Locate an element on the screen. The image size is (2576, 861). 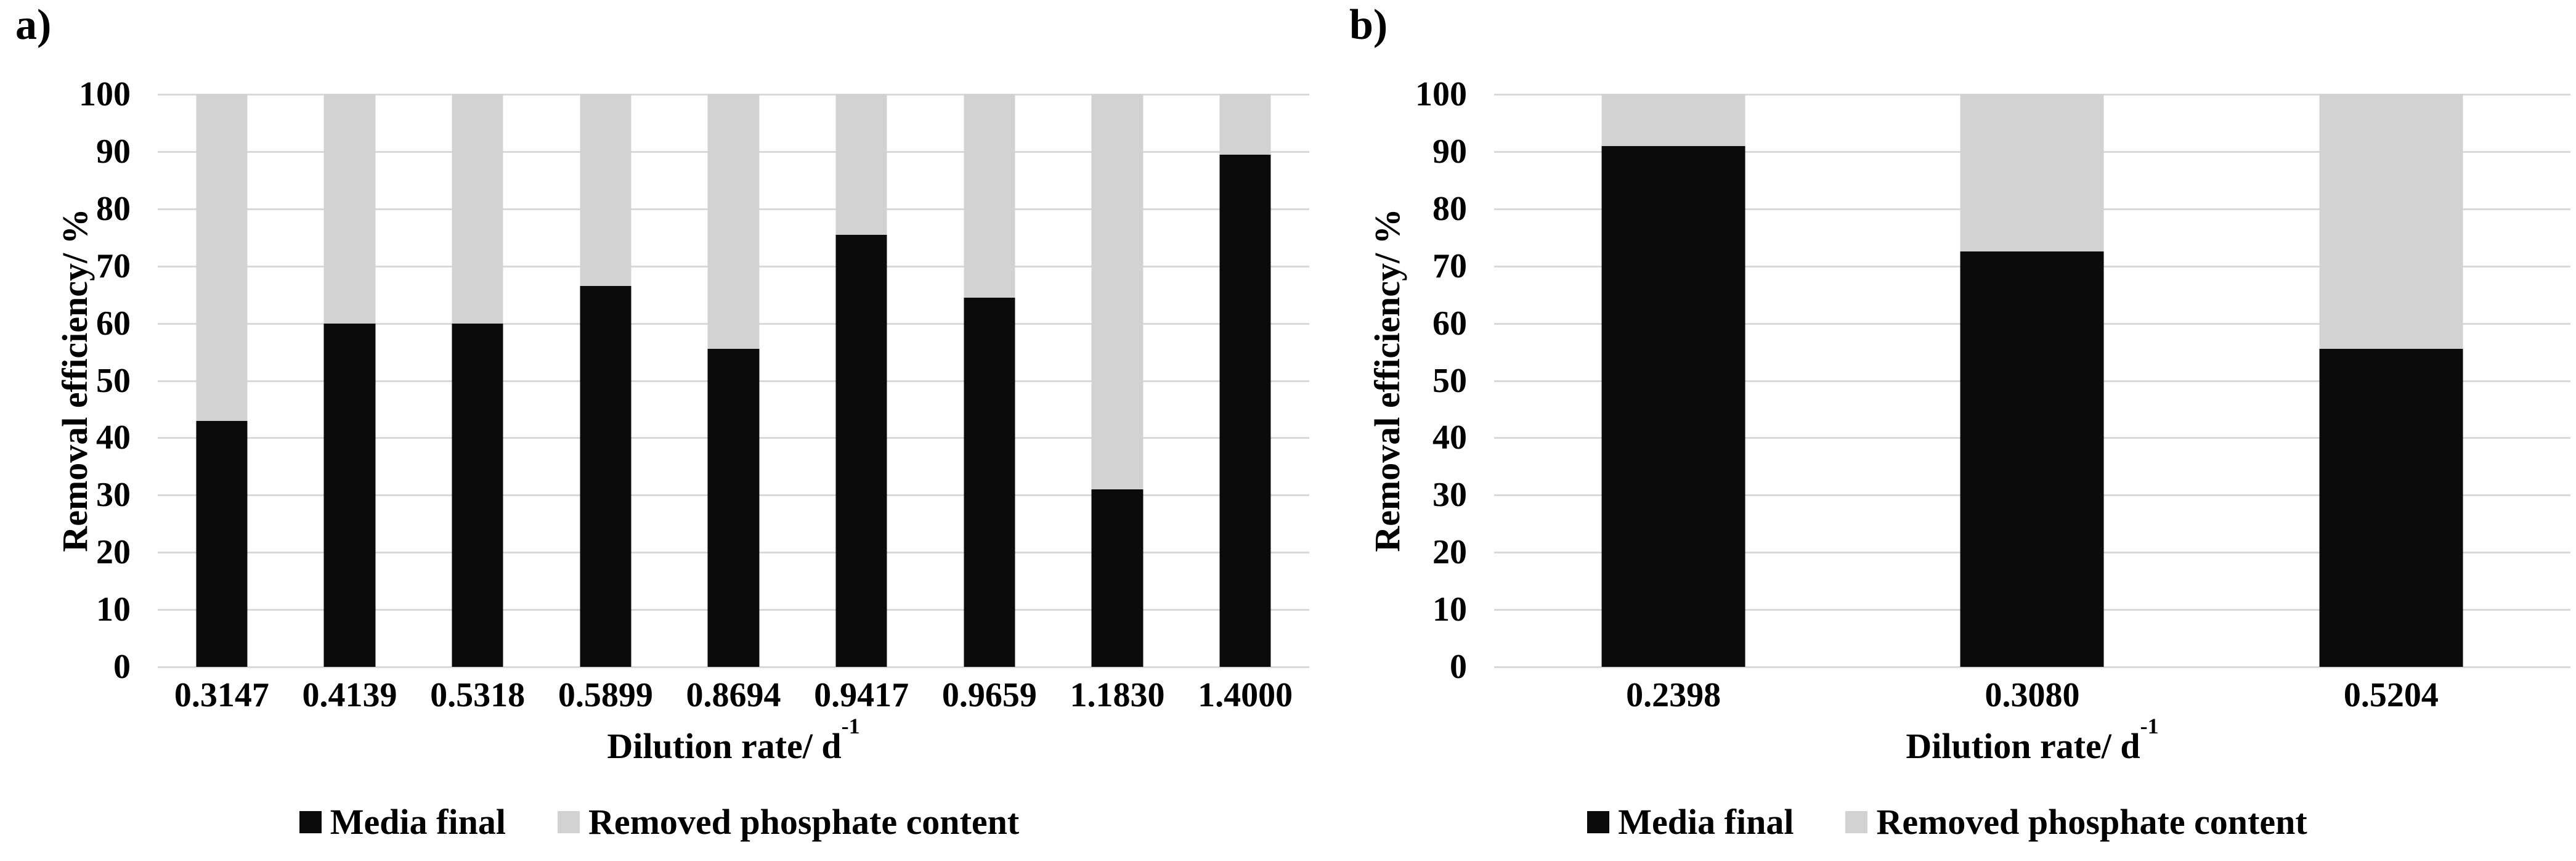
x-axis-tick-label: 0.4139 is located at coordinates (349, 695).